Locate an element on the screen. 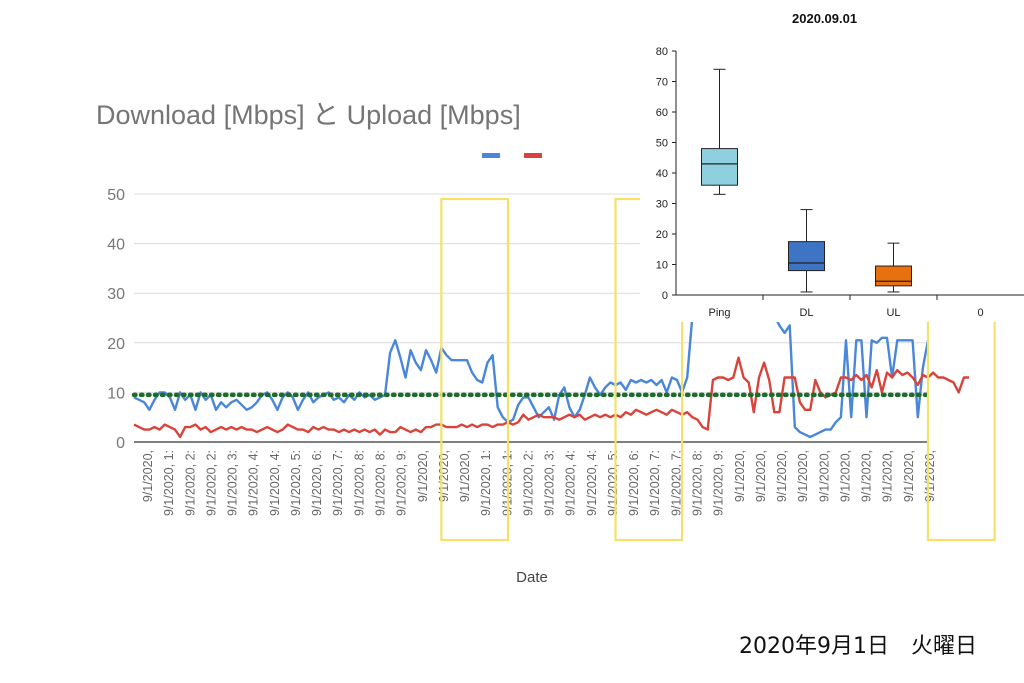 This screenshot has width=1024, height=683. boxplot-y-tick-label: 60 is located at coordinates (662, 113).